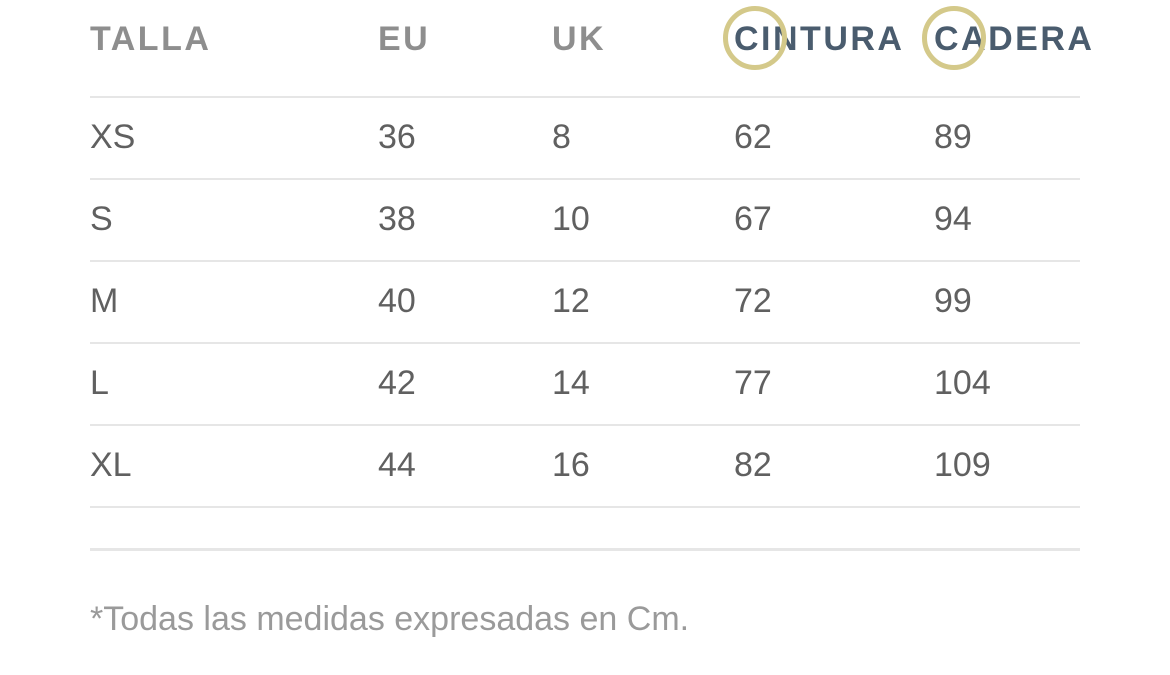  What do you see at coordinates (953, 219) in the screenshot?
I see `cell-cadera: 94` at bounding box center [953, 219].